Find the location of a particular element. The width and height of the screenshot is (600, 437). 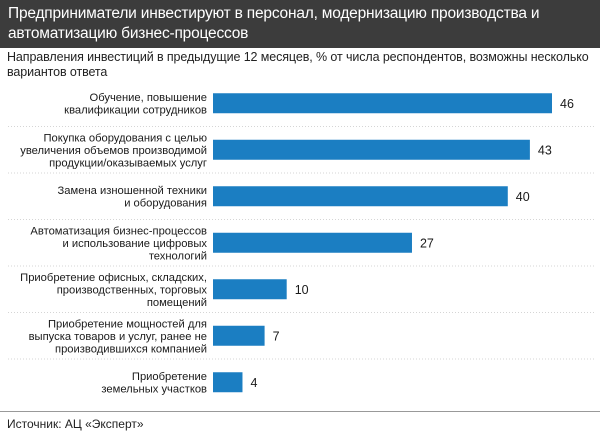

value-label-6: 4 is located at coordinates (253, 383).